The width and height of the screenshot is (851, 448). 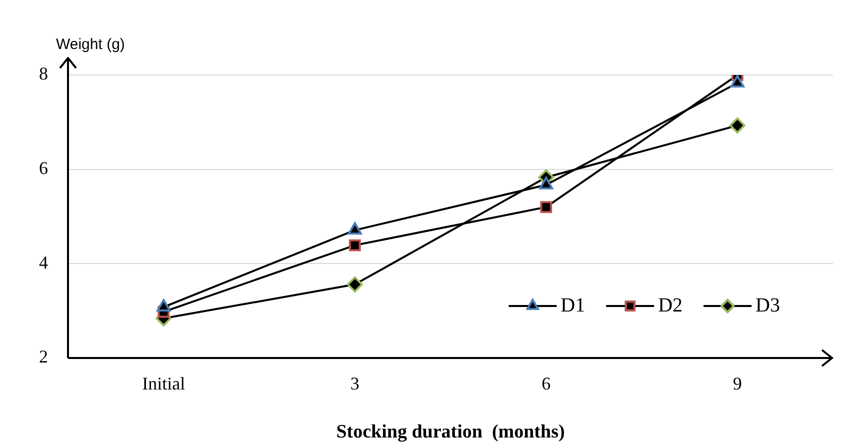 I want to click on x-axis-title: Stocking duration (months), so click(x=450, y=432).